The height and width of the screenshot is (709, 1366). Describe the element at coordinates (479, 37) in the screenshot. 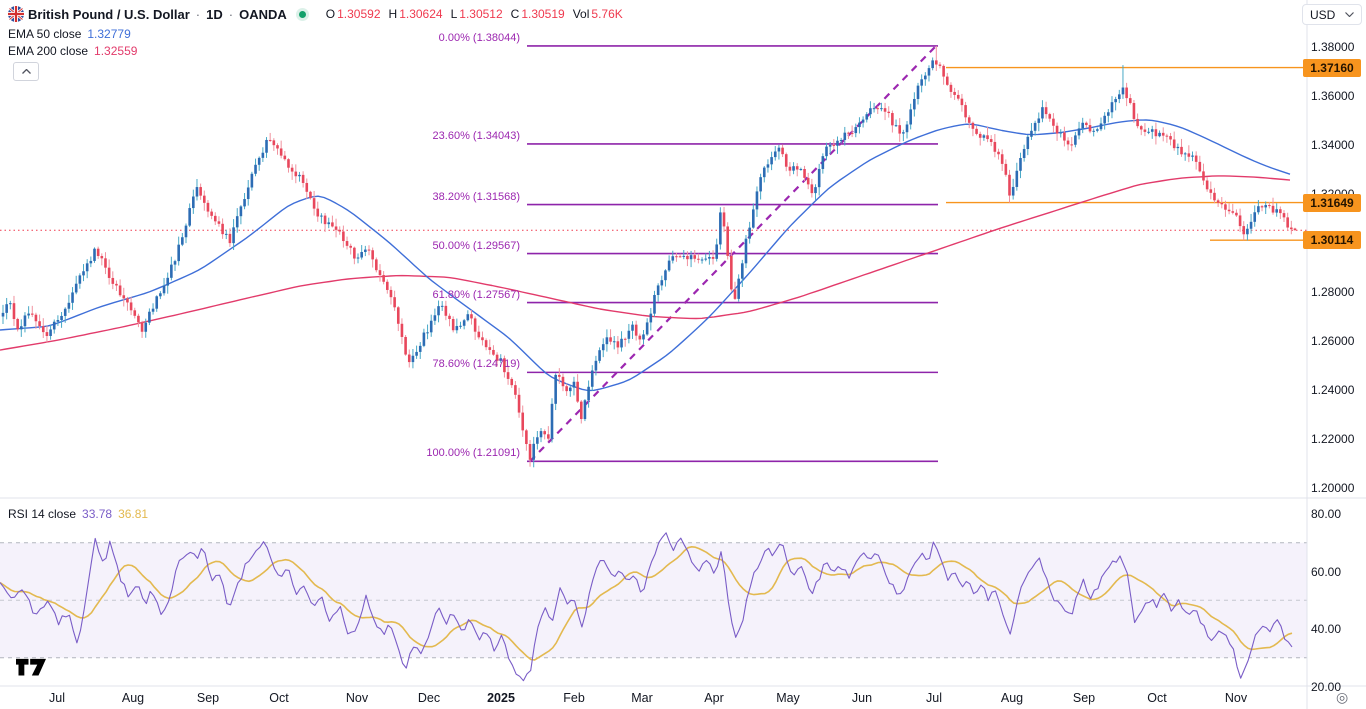

I see `fib-level-label: 0.00% (1.38044)` at that location.